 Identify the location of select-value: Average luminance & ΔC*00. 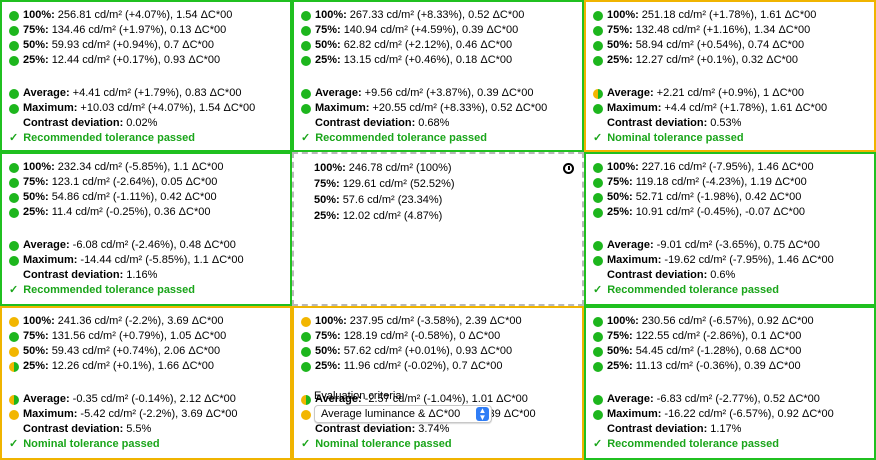
(391, 414).